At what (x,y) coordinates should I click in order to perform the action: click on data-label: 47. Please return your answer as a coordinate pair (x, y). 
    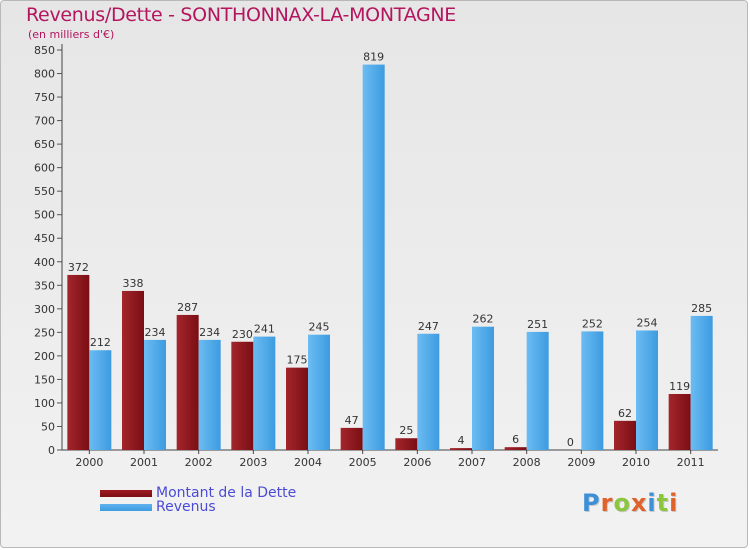
    Looking at the image, I should click on (352, 420).